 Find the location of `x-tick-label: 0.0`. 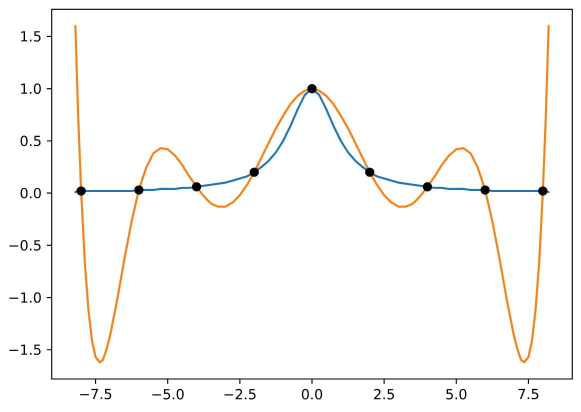

x-tick-label: 0.0 is located at coordinates (312, 394).